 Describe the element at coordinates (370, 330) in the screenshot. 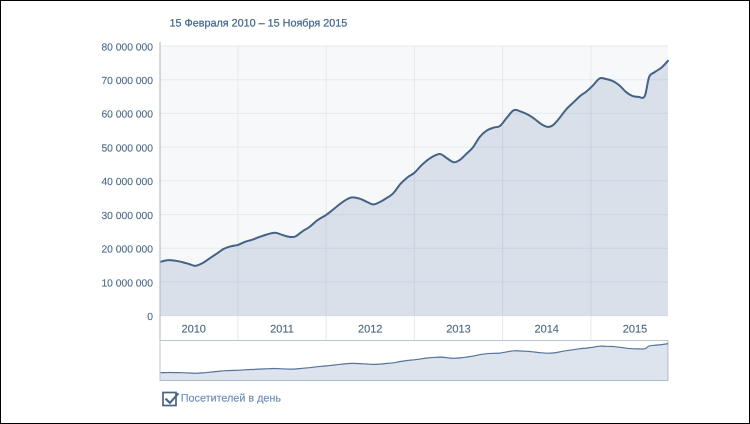

I see `svg-text: 2012` at that location.